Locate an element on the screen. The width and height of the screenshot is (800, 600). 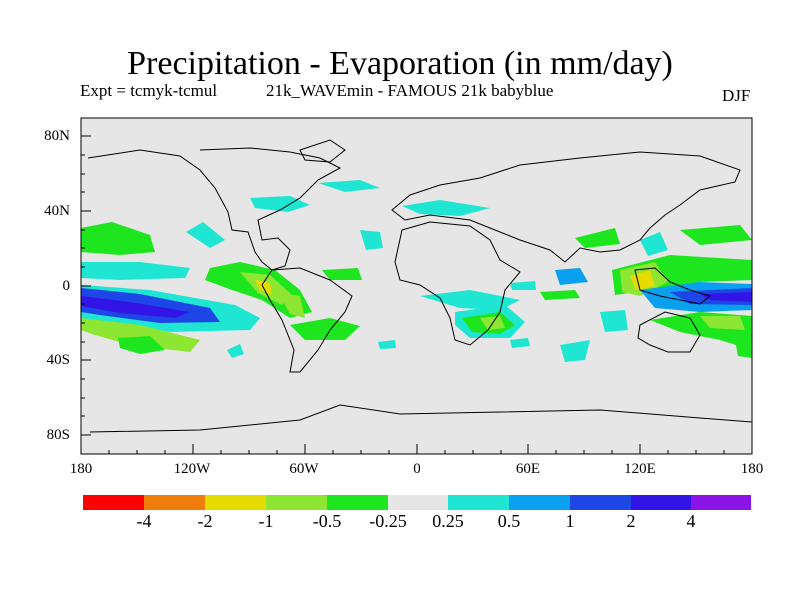
lat-label-0: 0 is located at coordinates (66, 286).